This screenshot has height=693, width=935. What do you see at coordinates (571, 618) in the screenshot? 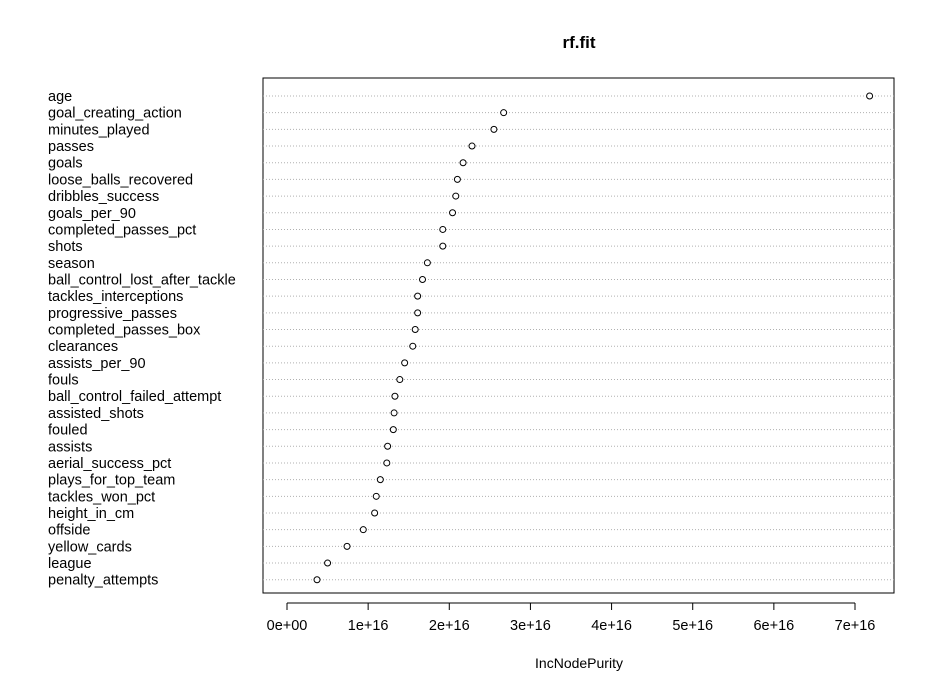
I see `x-axis: 0e+00 1e+16 2e+16 3e+16 4e+16 5e+16 6e+16 7e+16` at bounding box center [571, 618].